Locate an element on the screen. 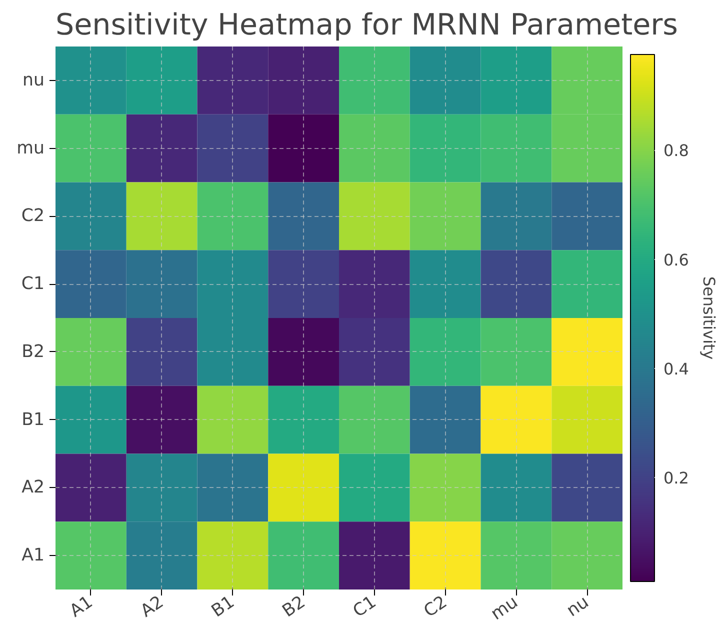 The height and width of the screenshot is (640, 727). y-tick-label: C2 is located at coordinates (32, 216).